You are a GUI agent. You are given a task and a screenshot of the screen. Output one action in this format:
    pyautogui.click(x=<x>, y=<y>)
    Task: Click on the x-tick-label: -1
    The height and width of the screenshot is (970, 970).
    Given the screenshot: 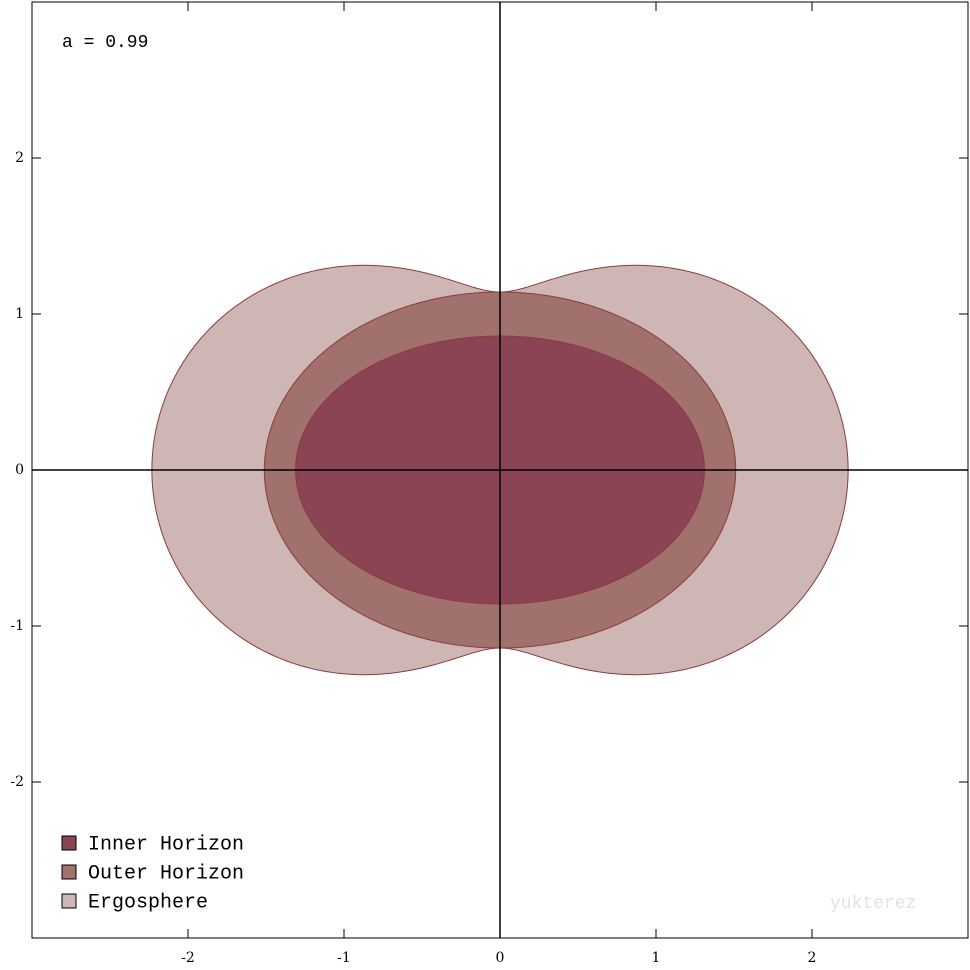 What is the action you would take?
    pyautogui.click(x=344, y=958)
    